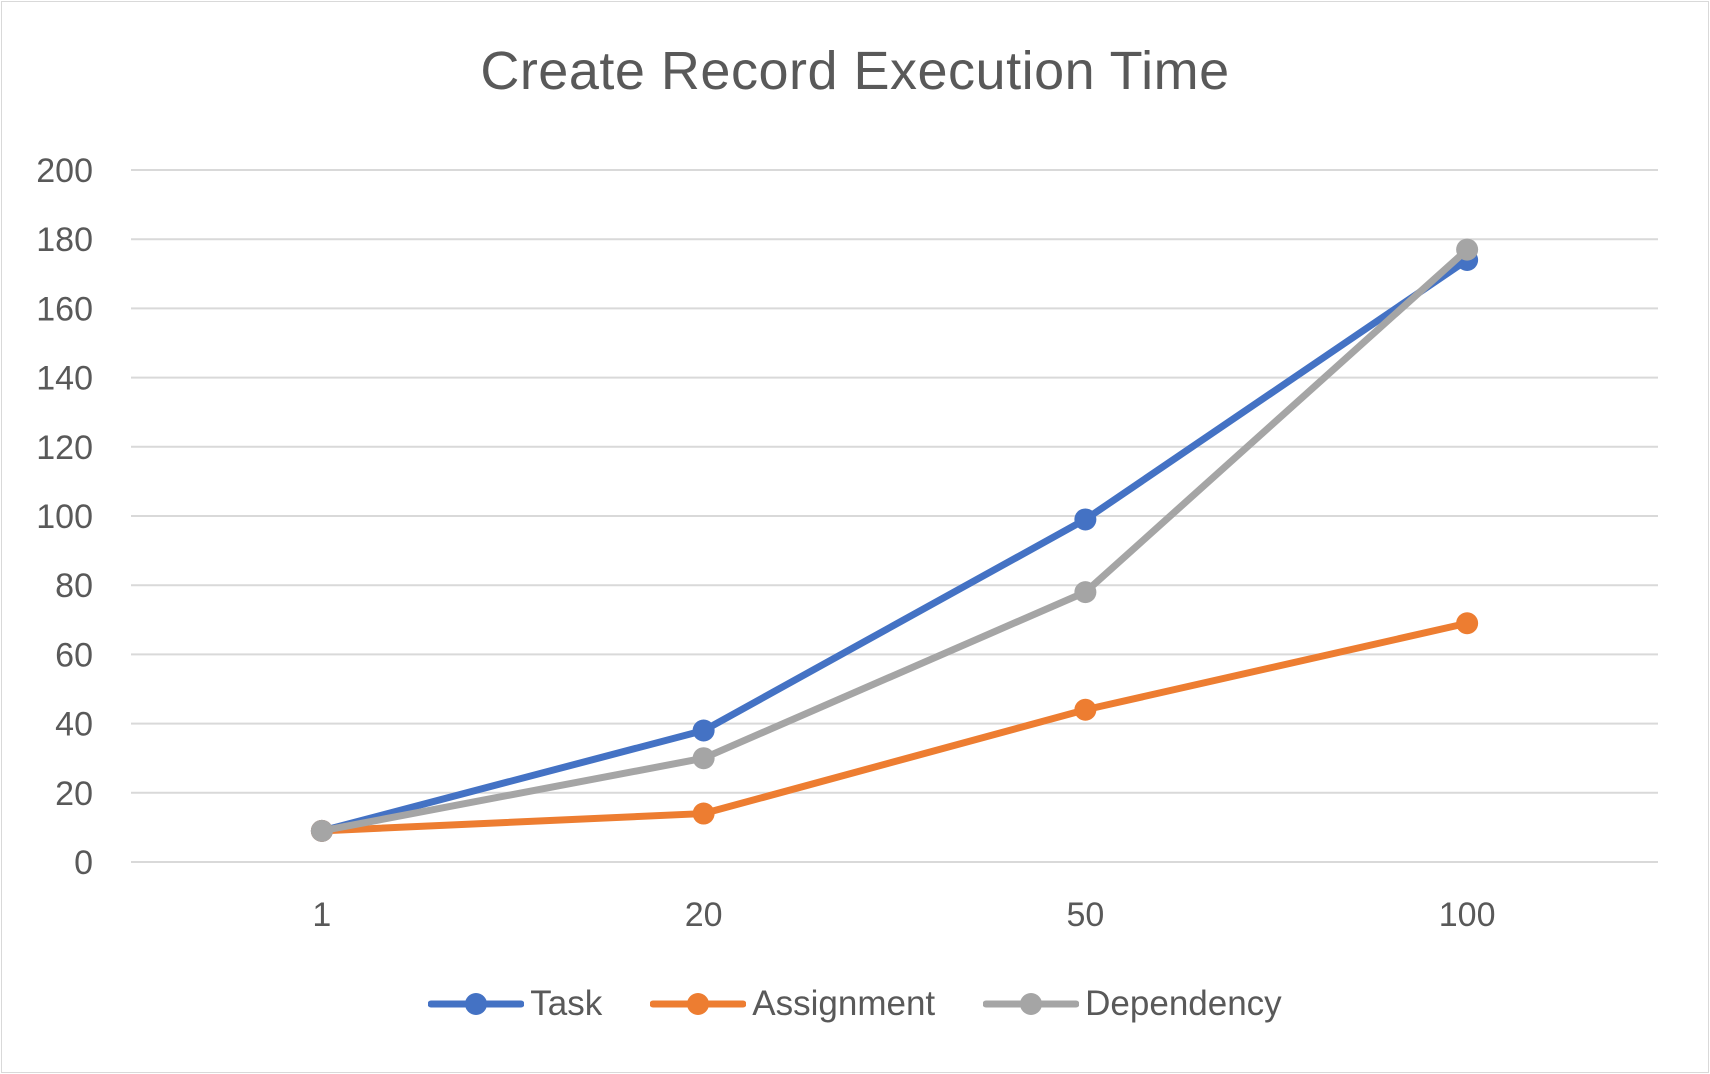 This screenshot has height=1074, width=1710. I want to click on y-tick-label: 180, so click(64, 240).